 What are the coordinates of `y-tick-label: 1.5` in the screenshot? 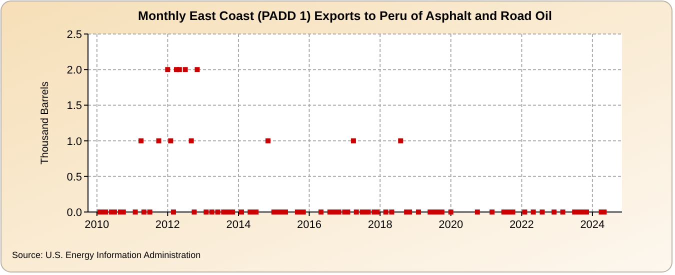 It's located at (74, 106).